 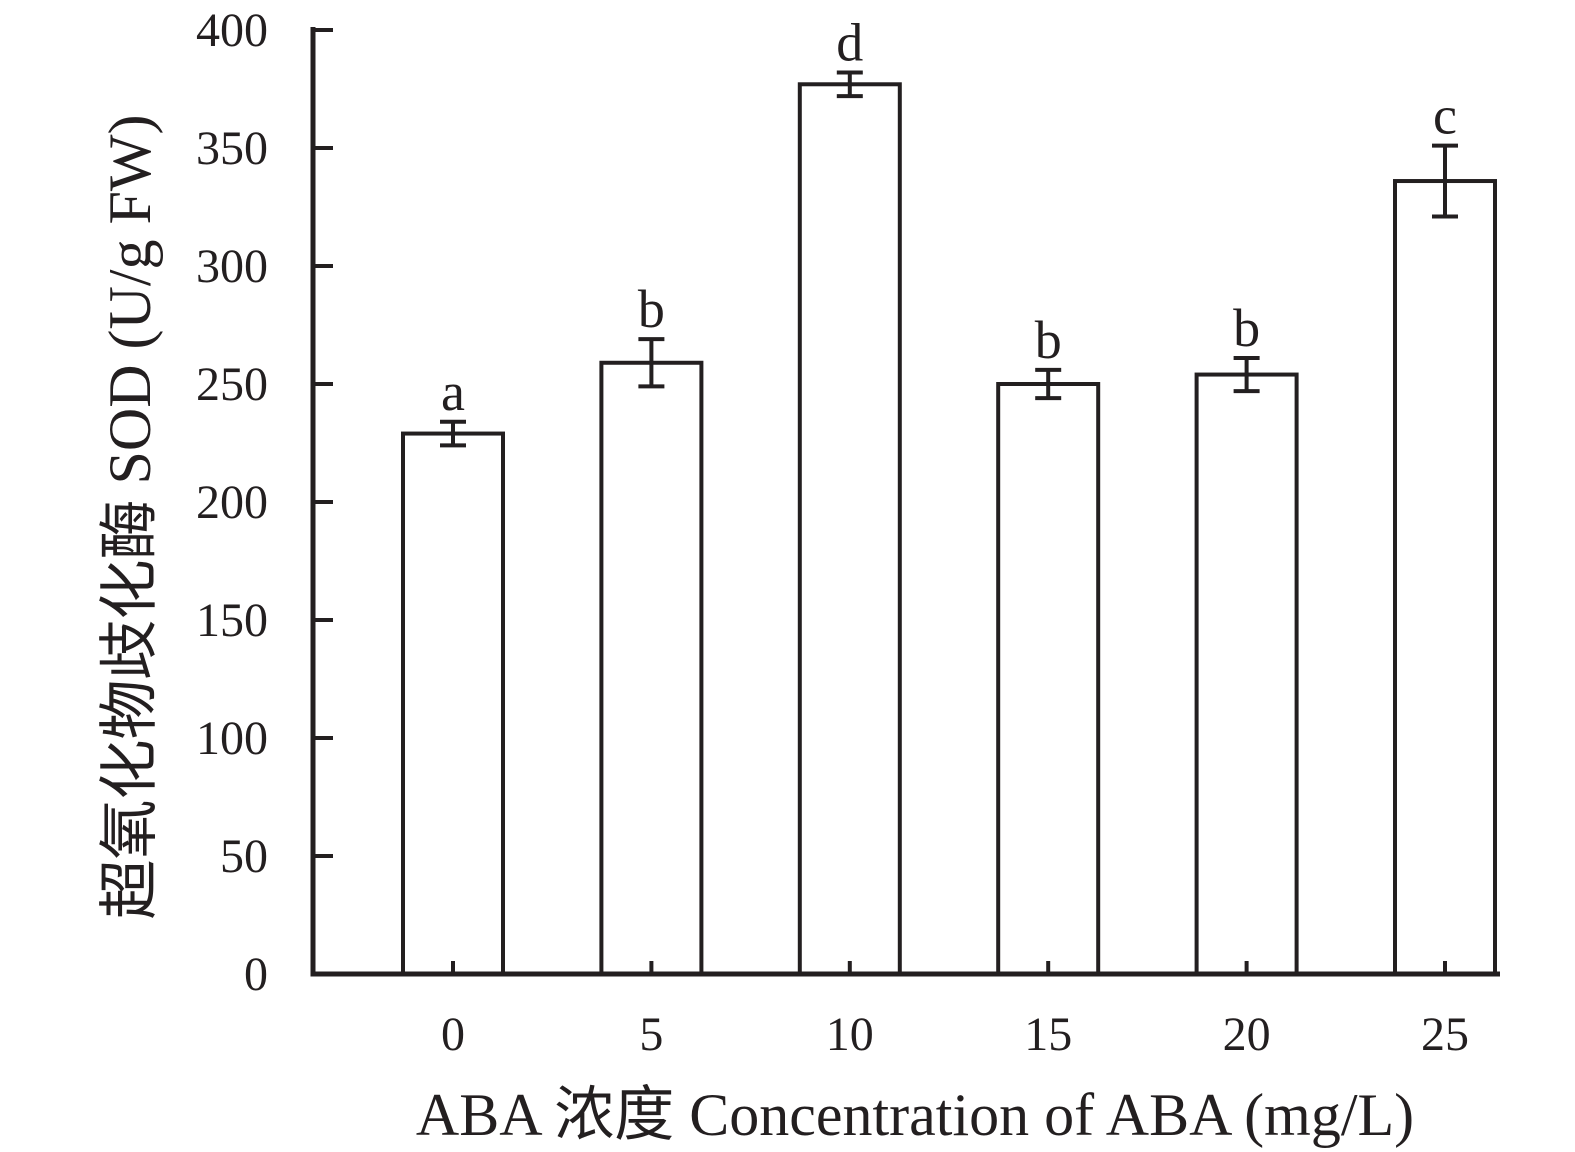 I want to click on y-tick-label: 100, so click(x=232, y=738).